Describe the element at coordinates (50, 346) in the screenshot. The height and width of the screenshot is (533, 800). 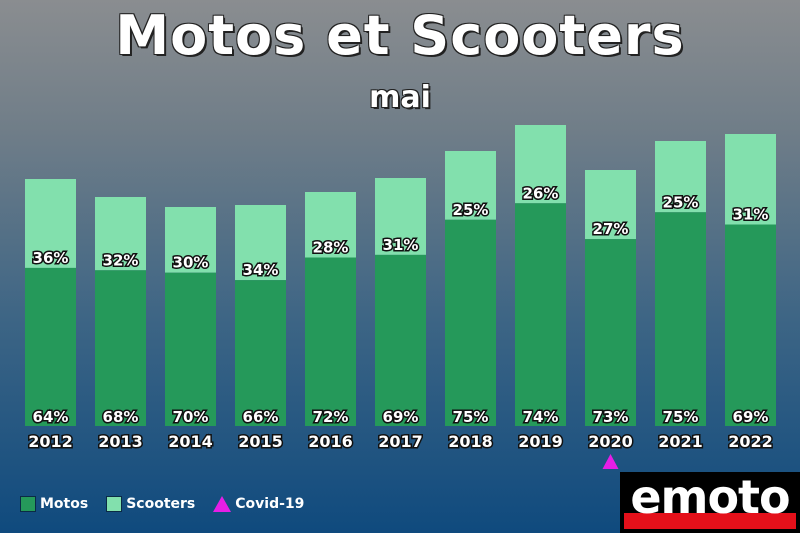
I see `bar-motos-2012` at that location.